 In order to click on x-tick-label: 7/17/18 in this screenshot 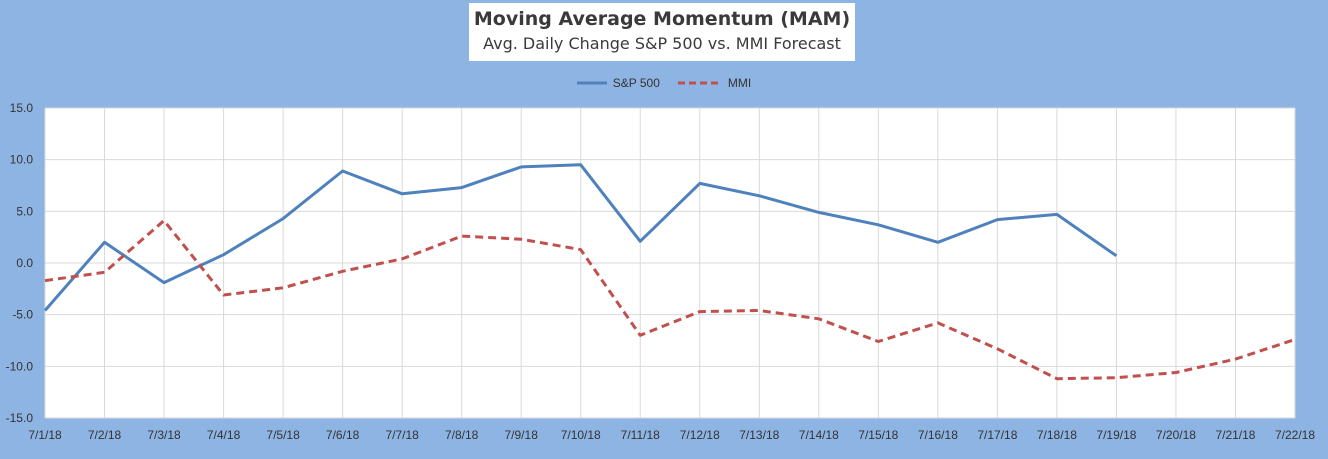, I will do `click(997, 435)`.